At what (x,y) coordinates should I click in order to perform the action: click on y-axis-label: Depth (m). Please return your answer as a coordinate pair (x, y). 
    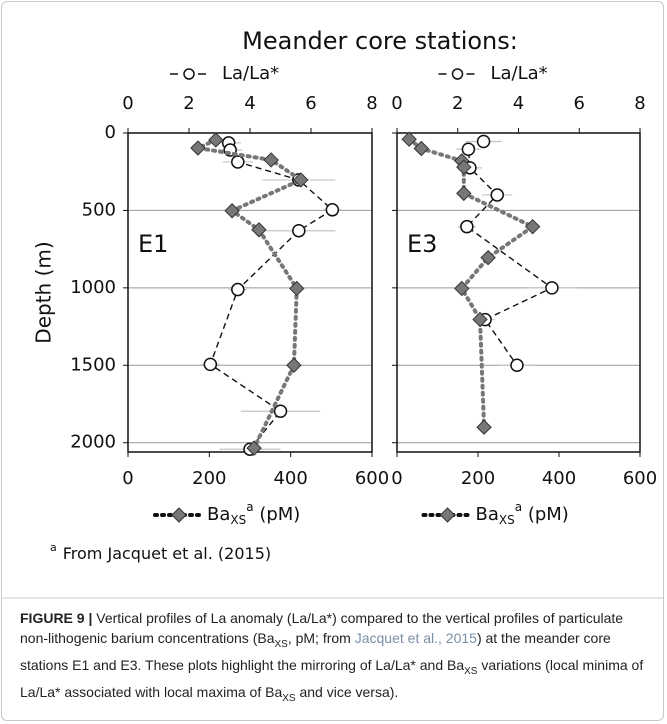
    Looking at the image, I should click on (44, 292).